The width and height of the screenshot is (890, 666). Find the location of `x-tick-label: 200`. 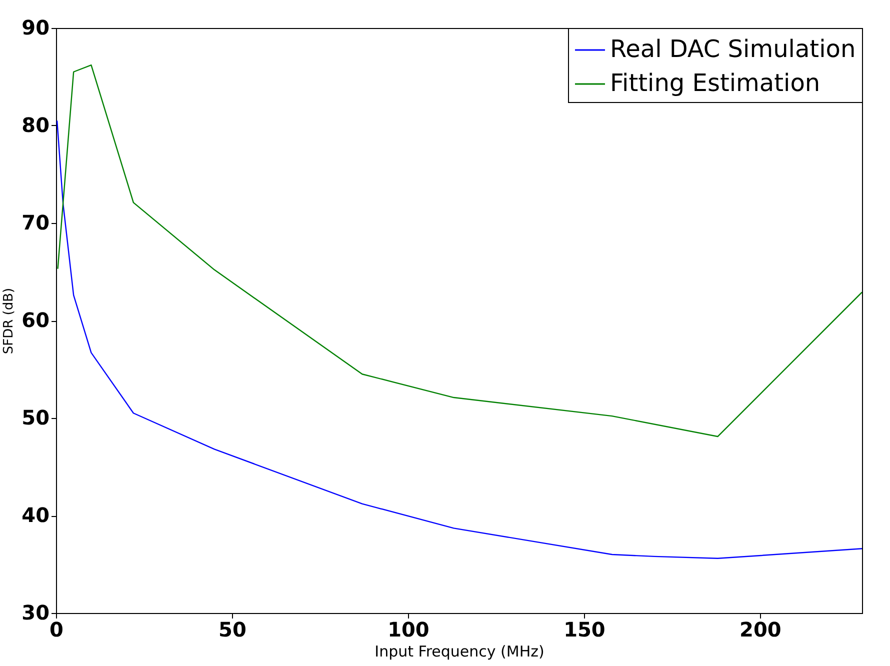

x-tick-label: 200 is located at coordinates (761, 630).